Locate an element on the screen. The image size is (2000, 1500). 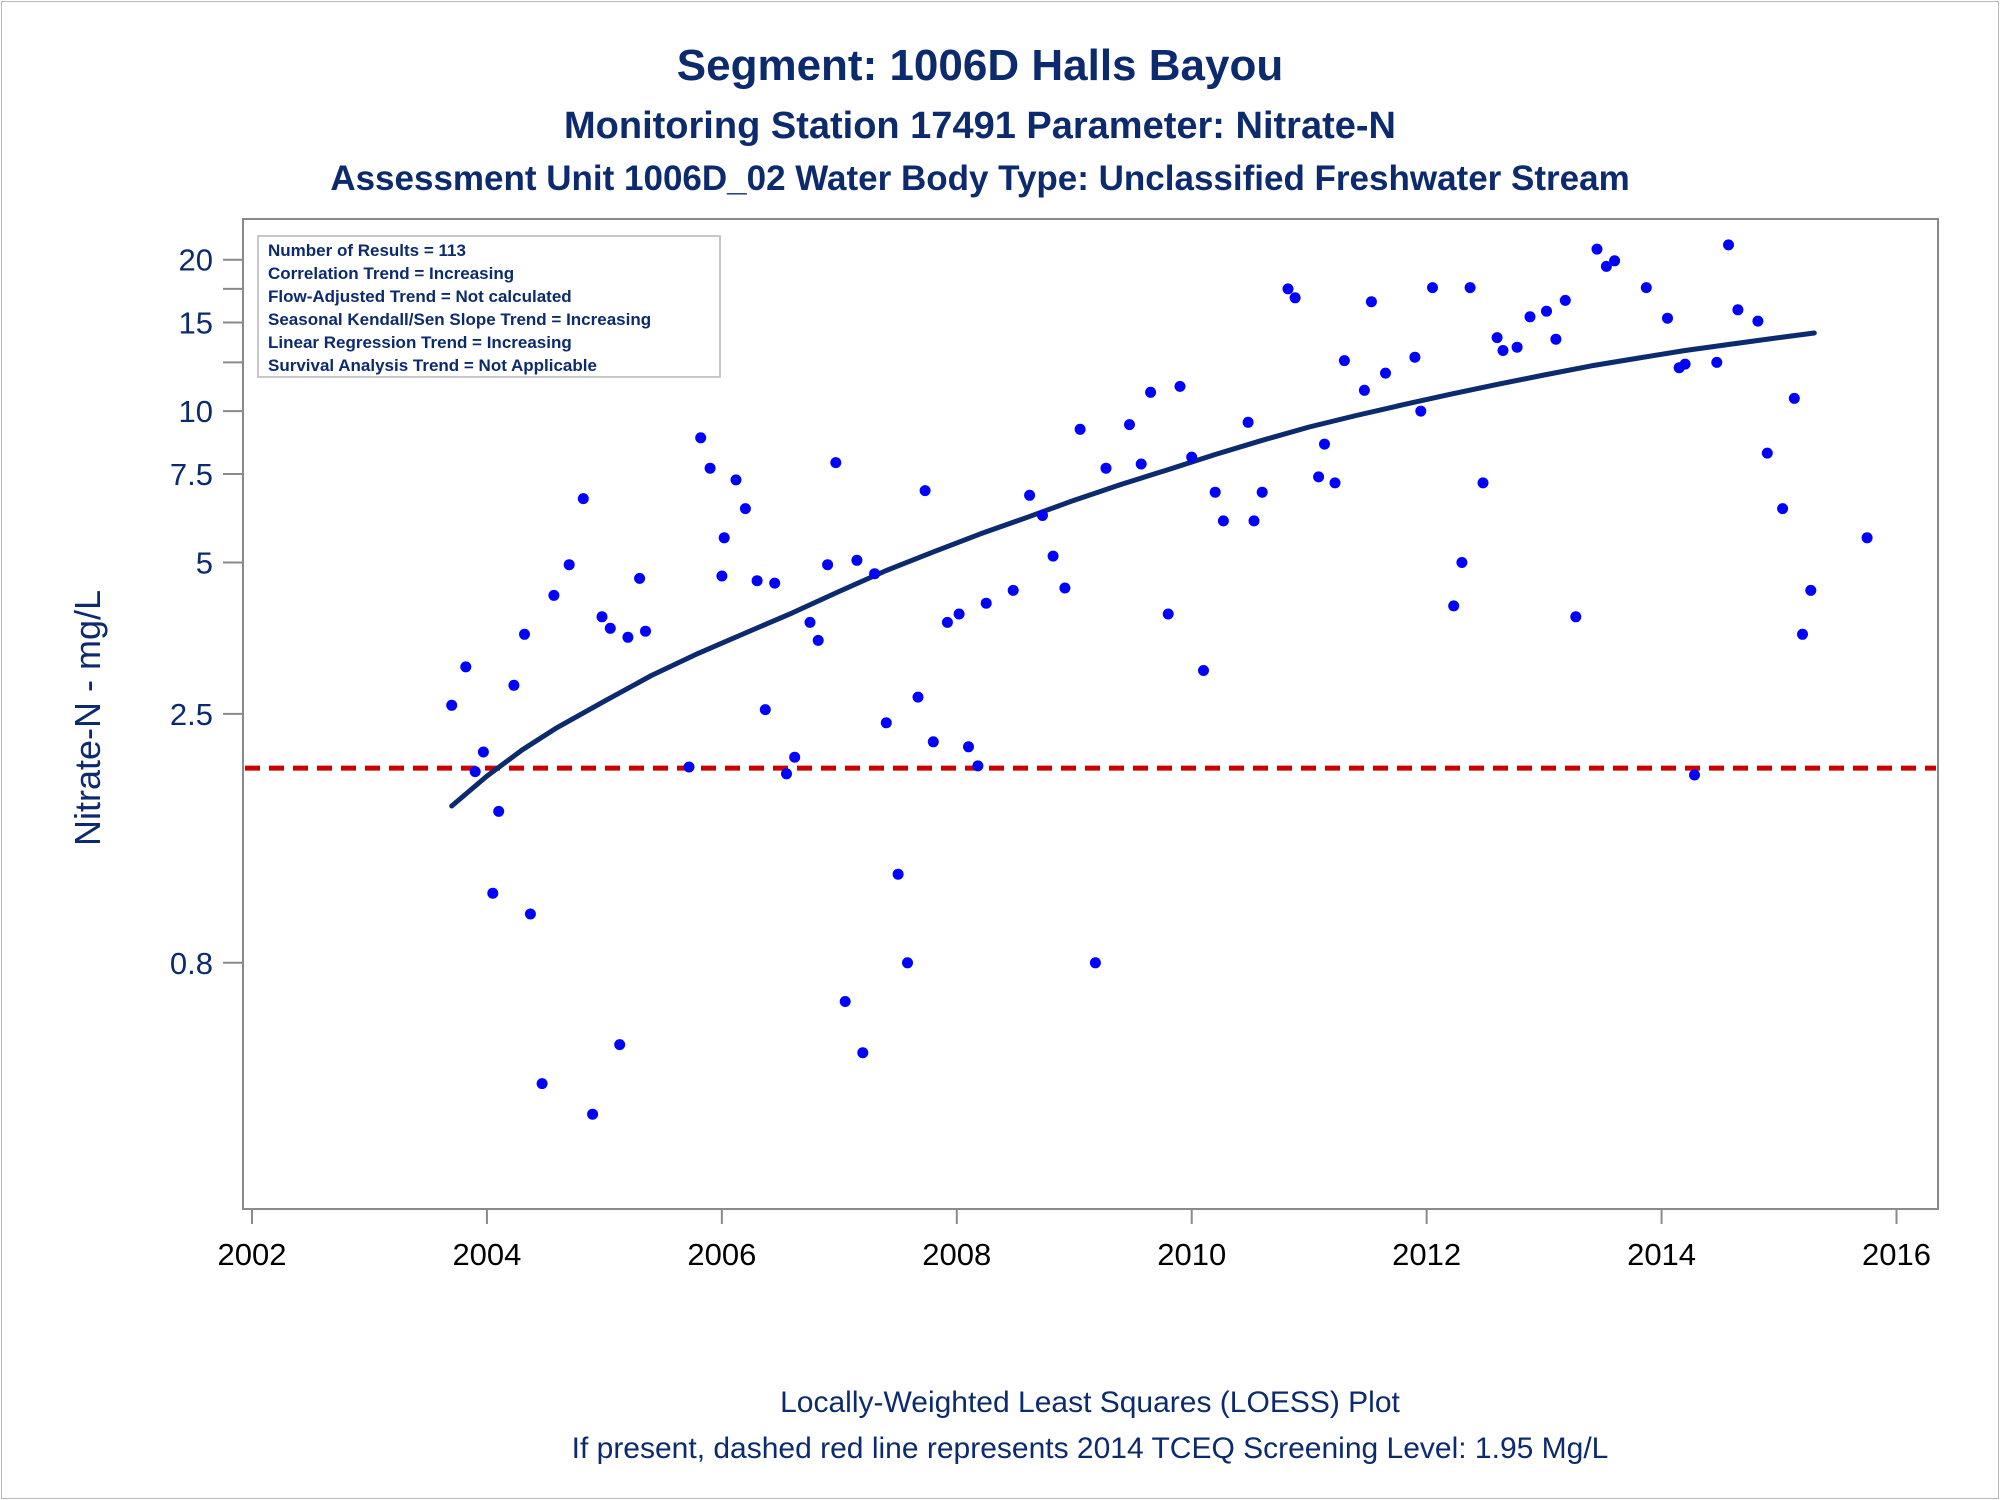
x-tick-label: 2008 is located at coordinates (956, 1254).